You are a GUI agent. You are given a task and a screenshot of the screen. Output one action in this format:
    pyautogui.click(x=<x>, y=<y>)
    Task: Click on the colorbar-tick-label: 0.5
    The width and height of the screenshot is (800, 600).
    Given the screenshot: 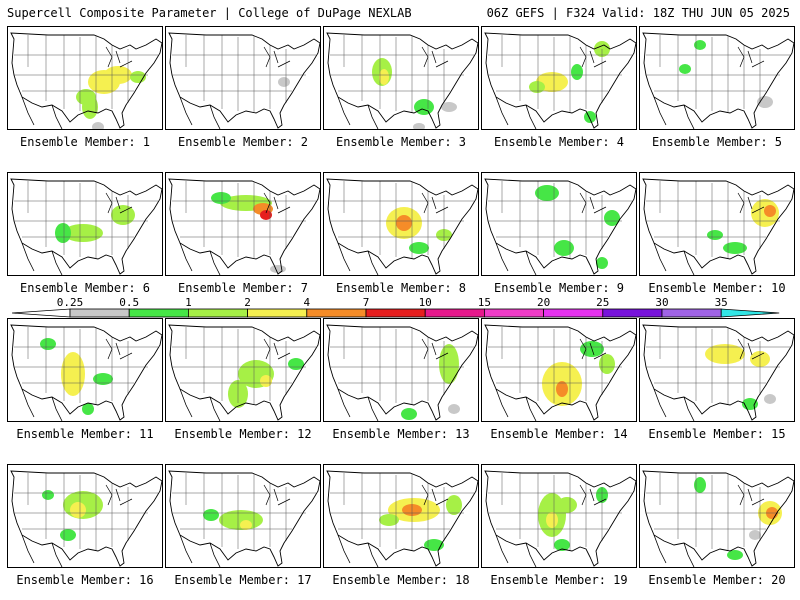 What is the action you would take?
    pyautogui.click(x=129, y=303)
    